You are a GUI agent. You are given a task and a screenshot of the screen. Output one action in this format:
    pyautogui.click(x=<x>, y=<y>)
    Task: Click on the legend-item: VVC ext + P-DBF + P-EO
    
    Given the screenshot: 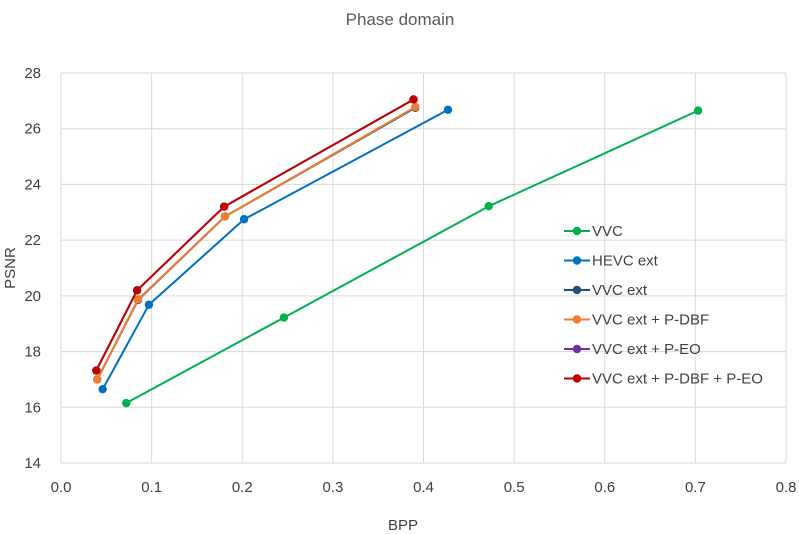 What is the action you would take?
    pyautogui.click(x=663, y=379)
    